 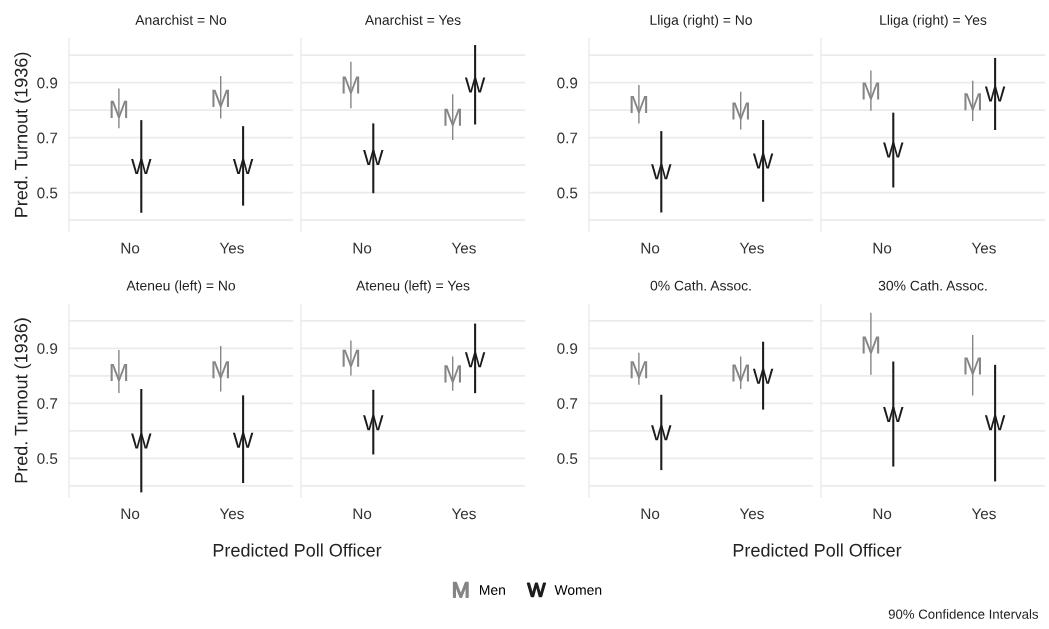 What do you see at coordinates (701, 21) in the screenshot?
I see `chart-title: Lliga (right) = No` at bounding box center [701, 21].